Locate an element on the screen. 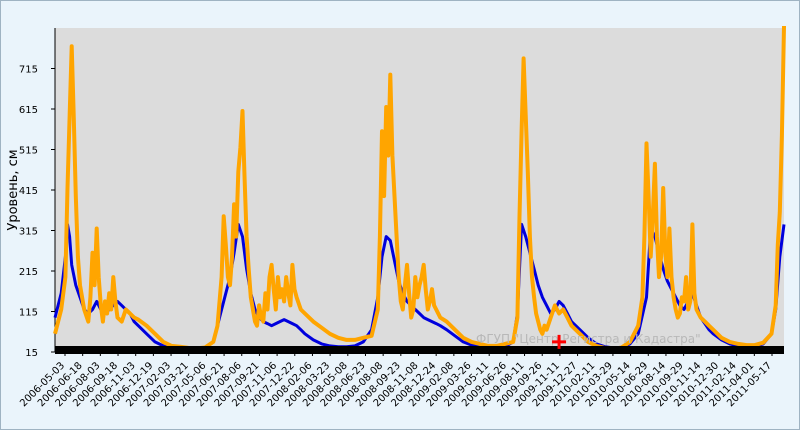 The image size is (800, 430). y-tick-label: 615 is located at coordinates (28, 110).